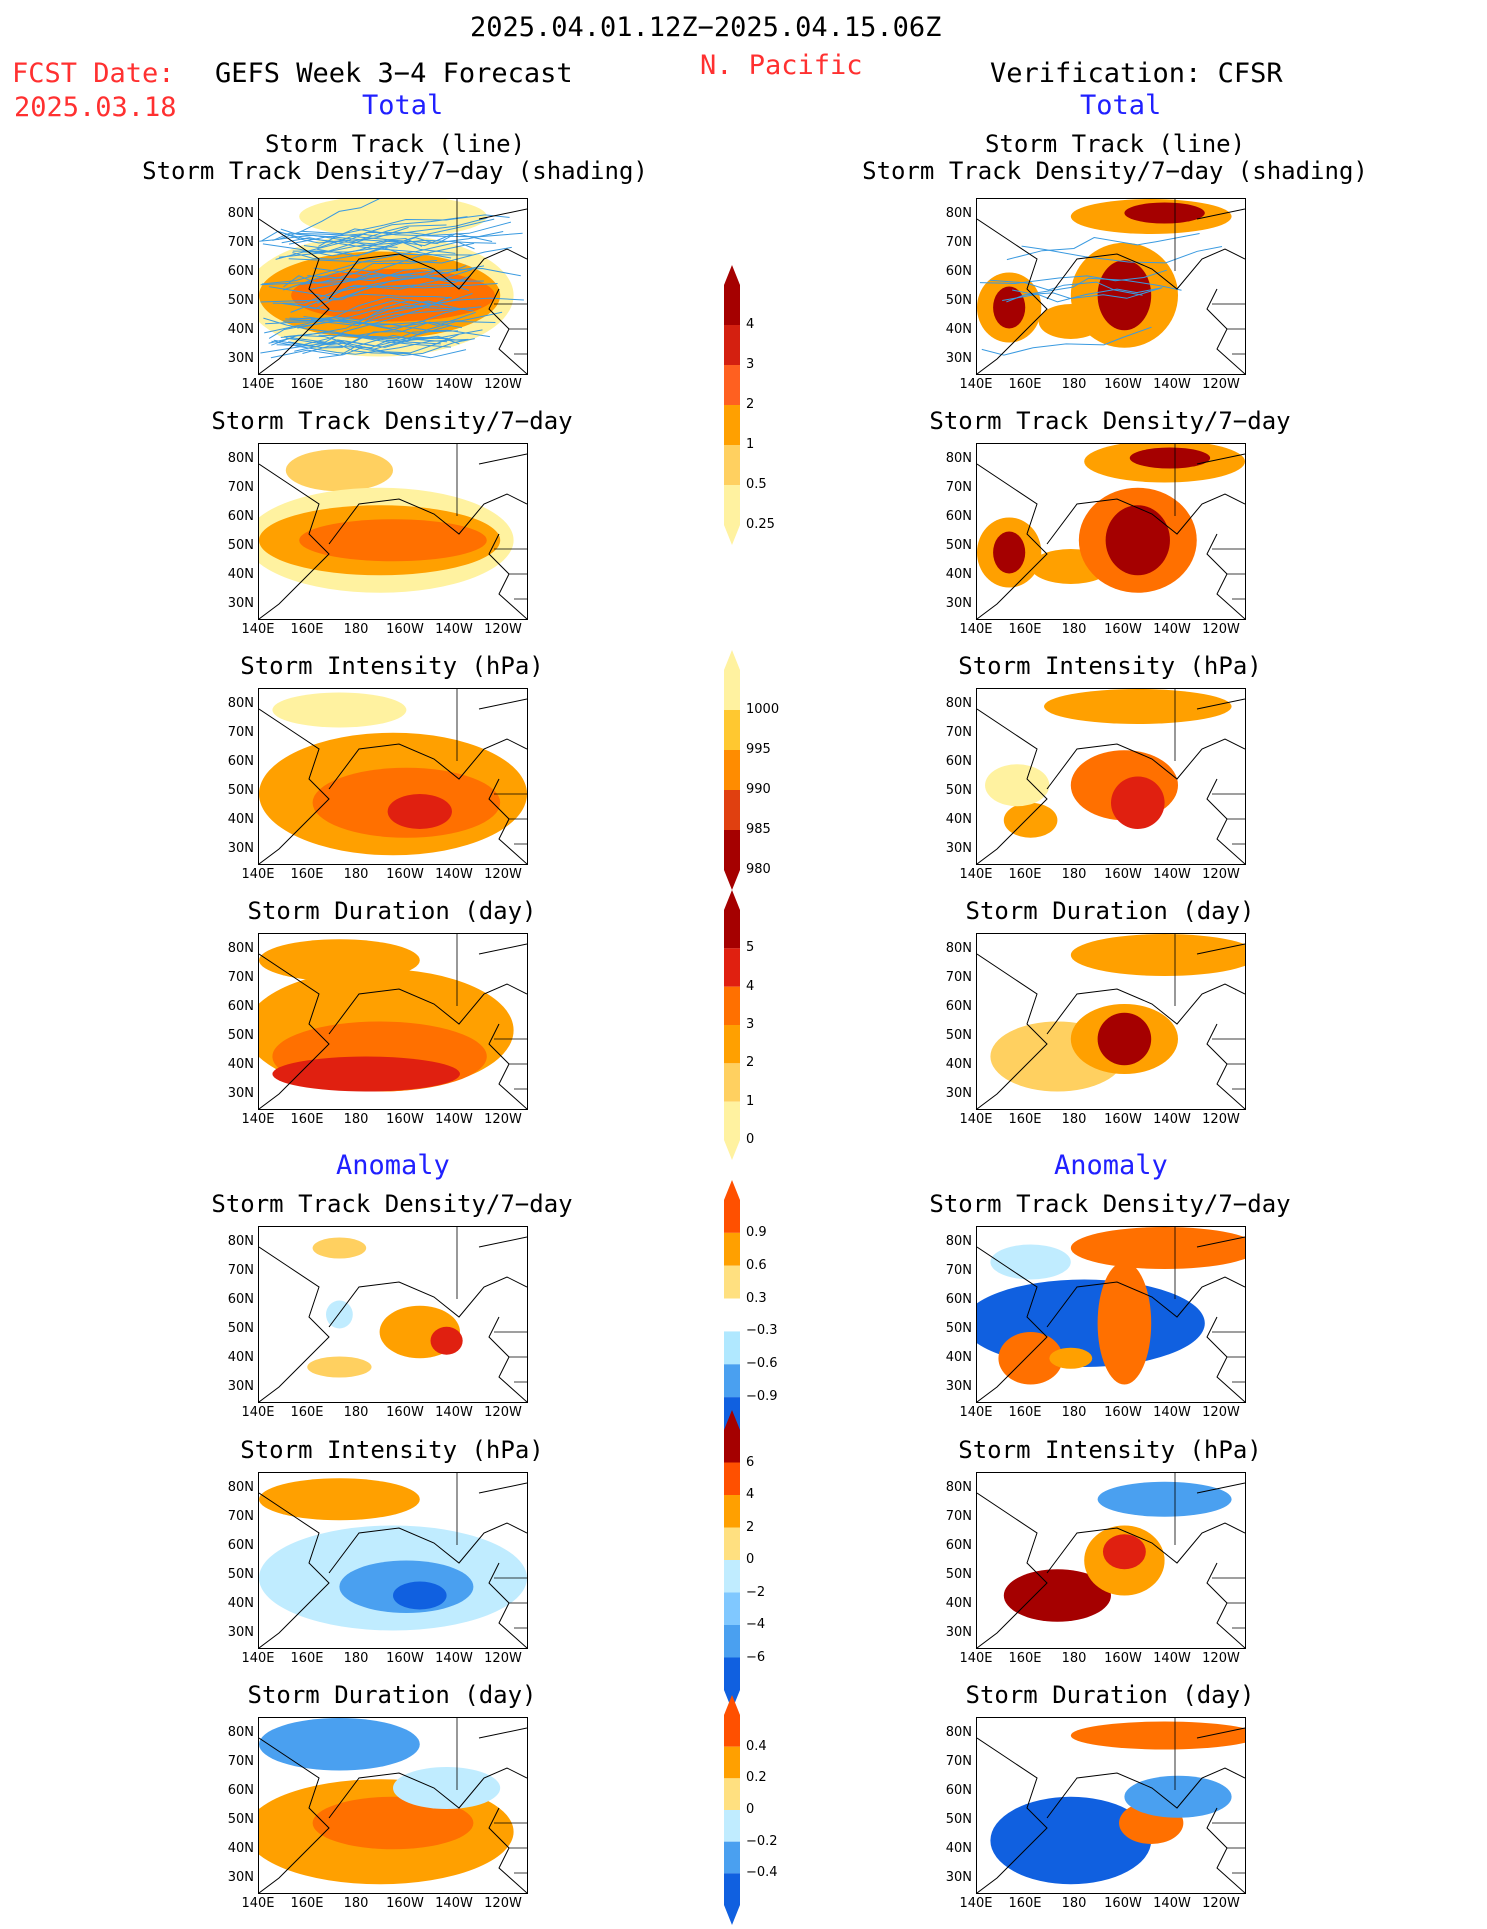 The width and height of the screenshot is (1487, 1929). I want to click on map-intensity-right, so click(1111, 776).